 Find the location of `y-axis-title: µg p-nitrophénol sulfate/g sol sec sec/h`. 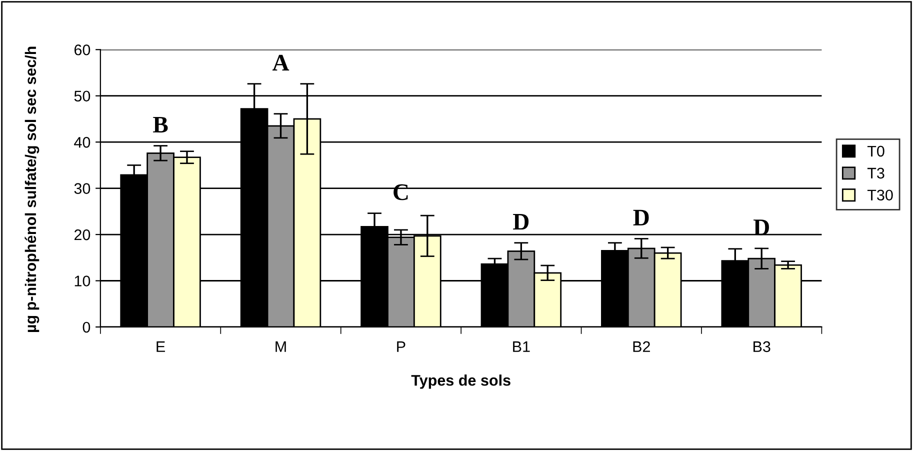

y-axis-title: µg p-nitrophénol sulfate/g sol sec sec/h is located at coordinates (32, 189).